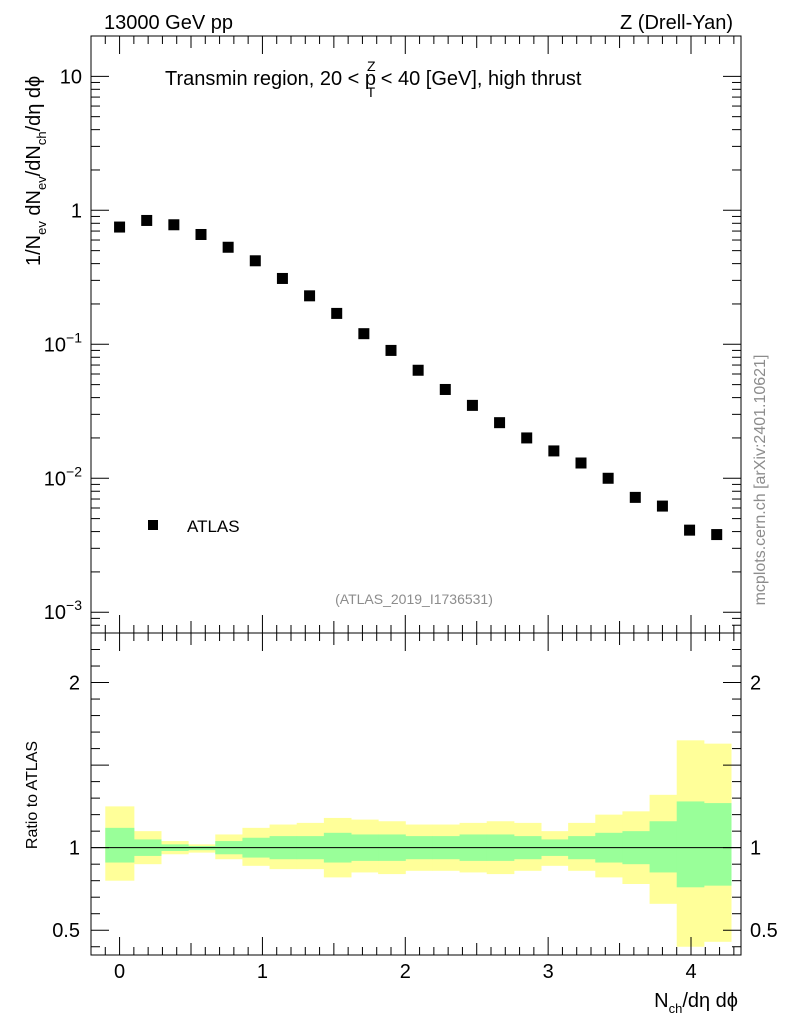 Image resolution: width=786 pixels, height=1024 pixels. I want to click on plot-title-sup: Z, so click(371, 66).